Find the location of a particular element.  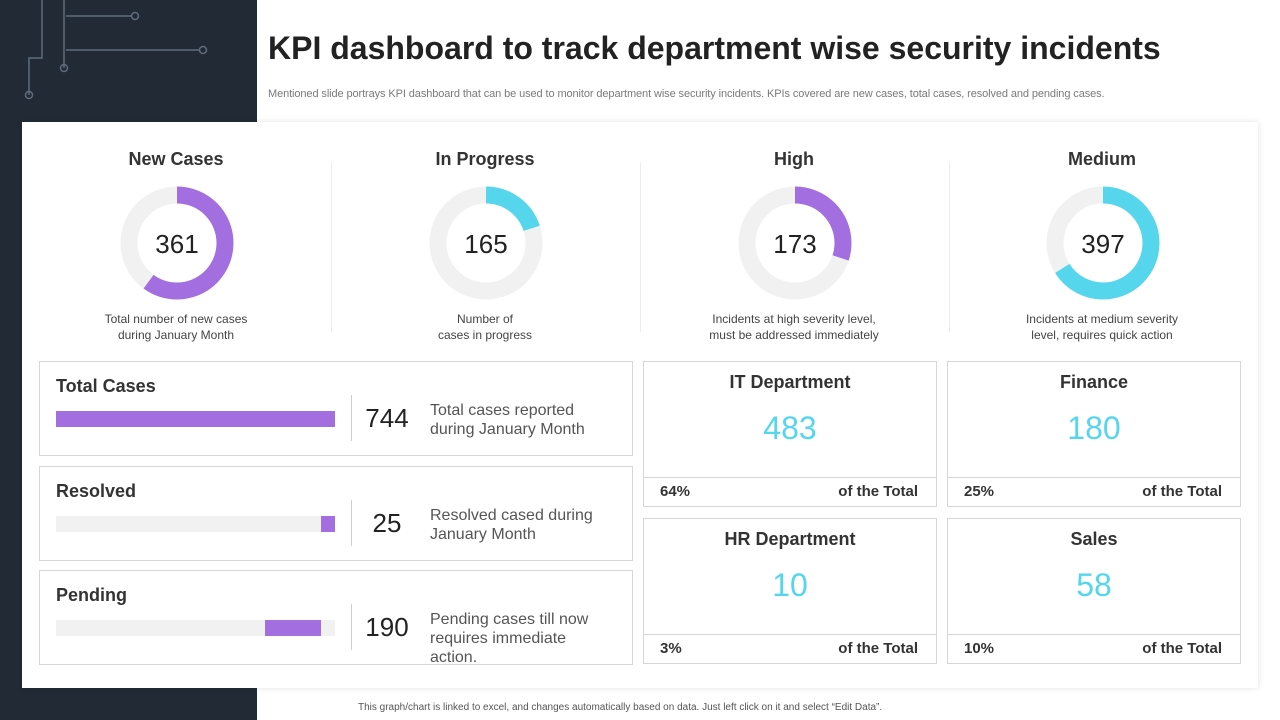

dept-value: 483 is located at coordinates (790, 428).